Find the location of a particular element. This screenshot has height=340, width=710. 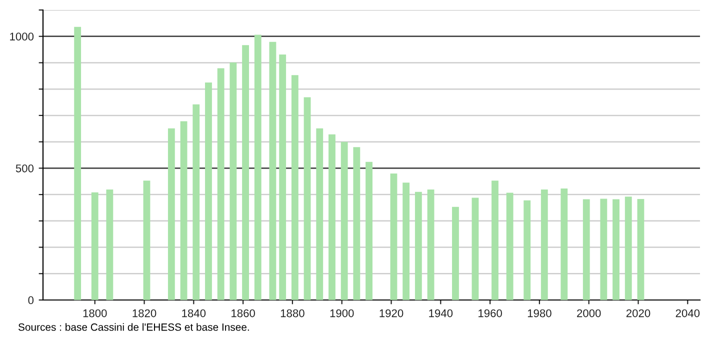

x-tick-label: 2000 is located at coordinates (589, 313).